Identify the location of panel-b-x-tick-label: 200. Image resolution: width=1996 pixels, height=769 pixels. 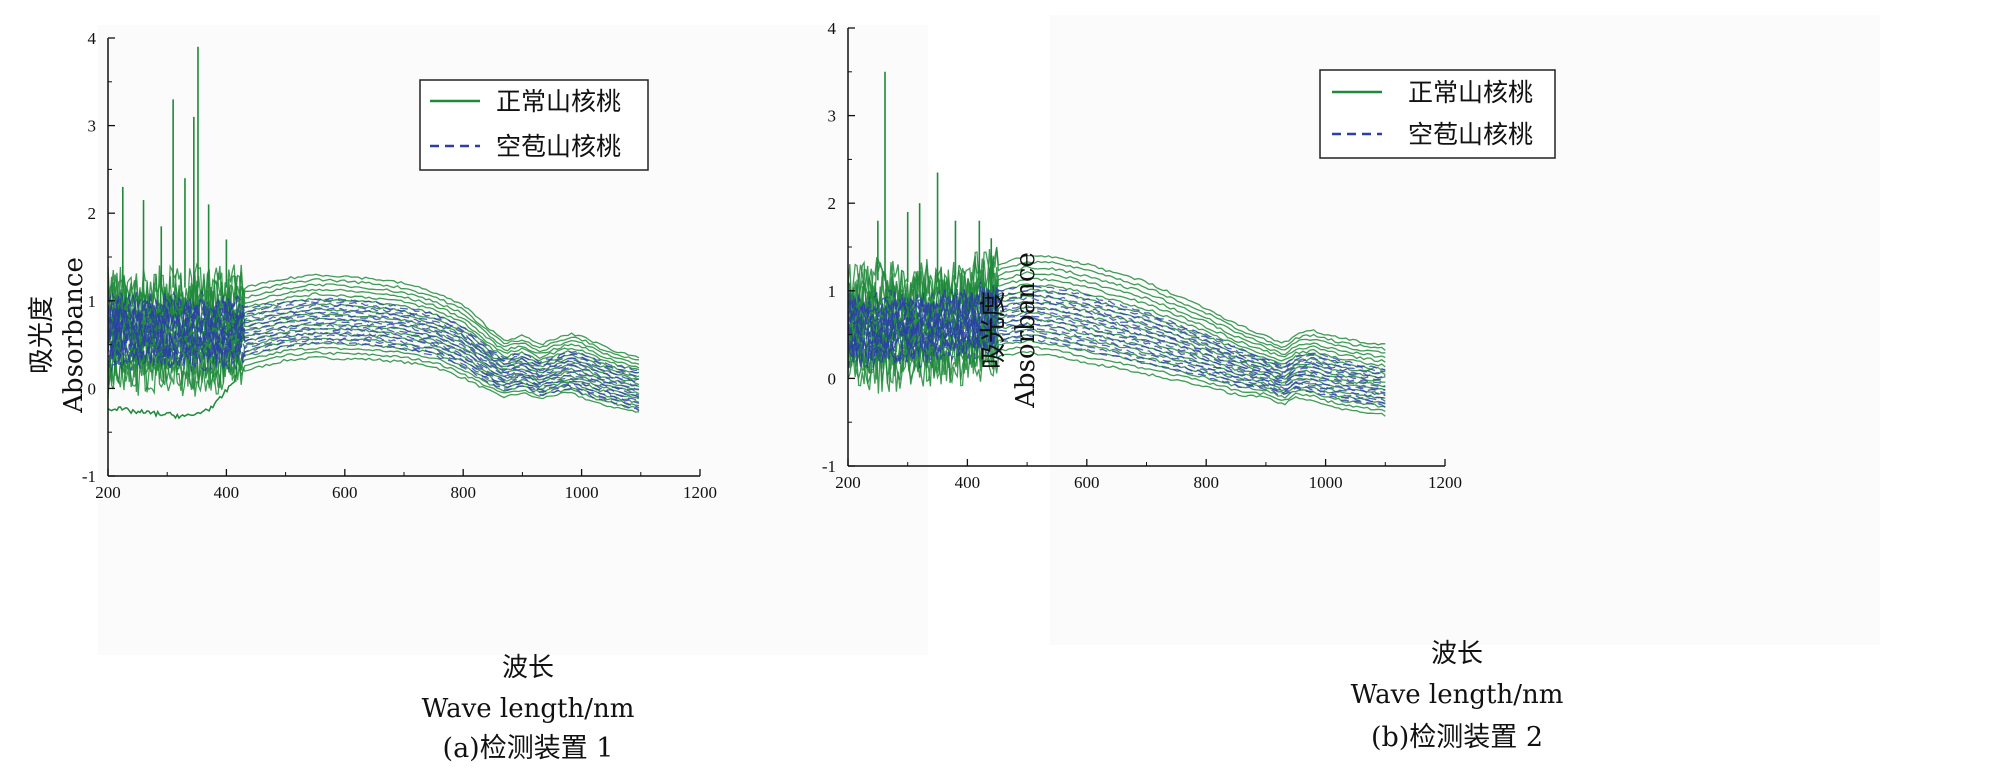
(848, 482).